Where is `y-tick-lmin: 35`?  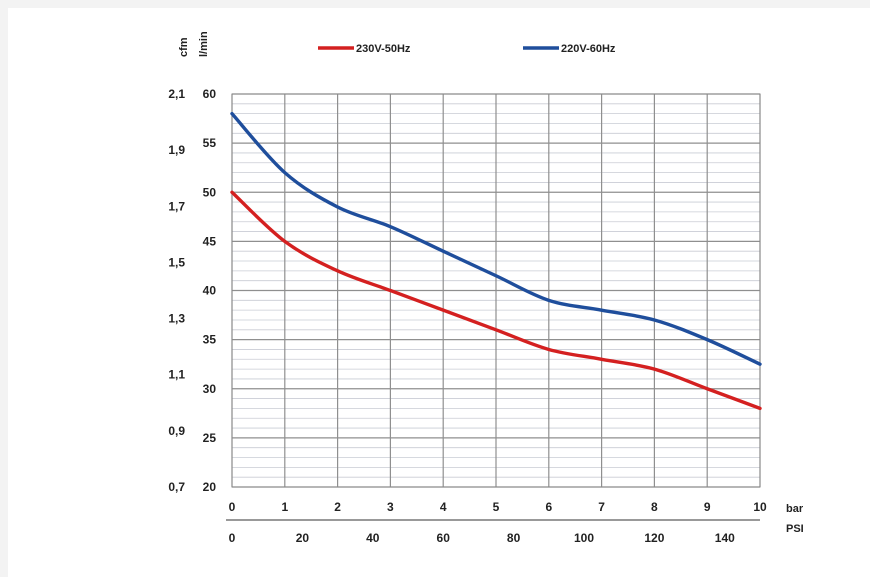
y-tick-lmin: 35 is located at coordinates (210, 340).